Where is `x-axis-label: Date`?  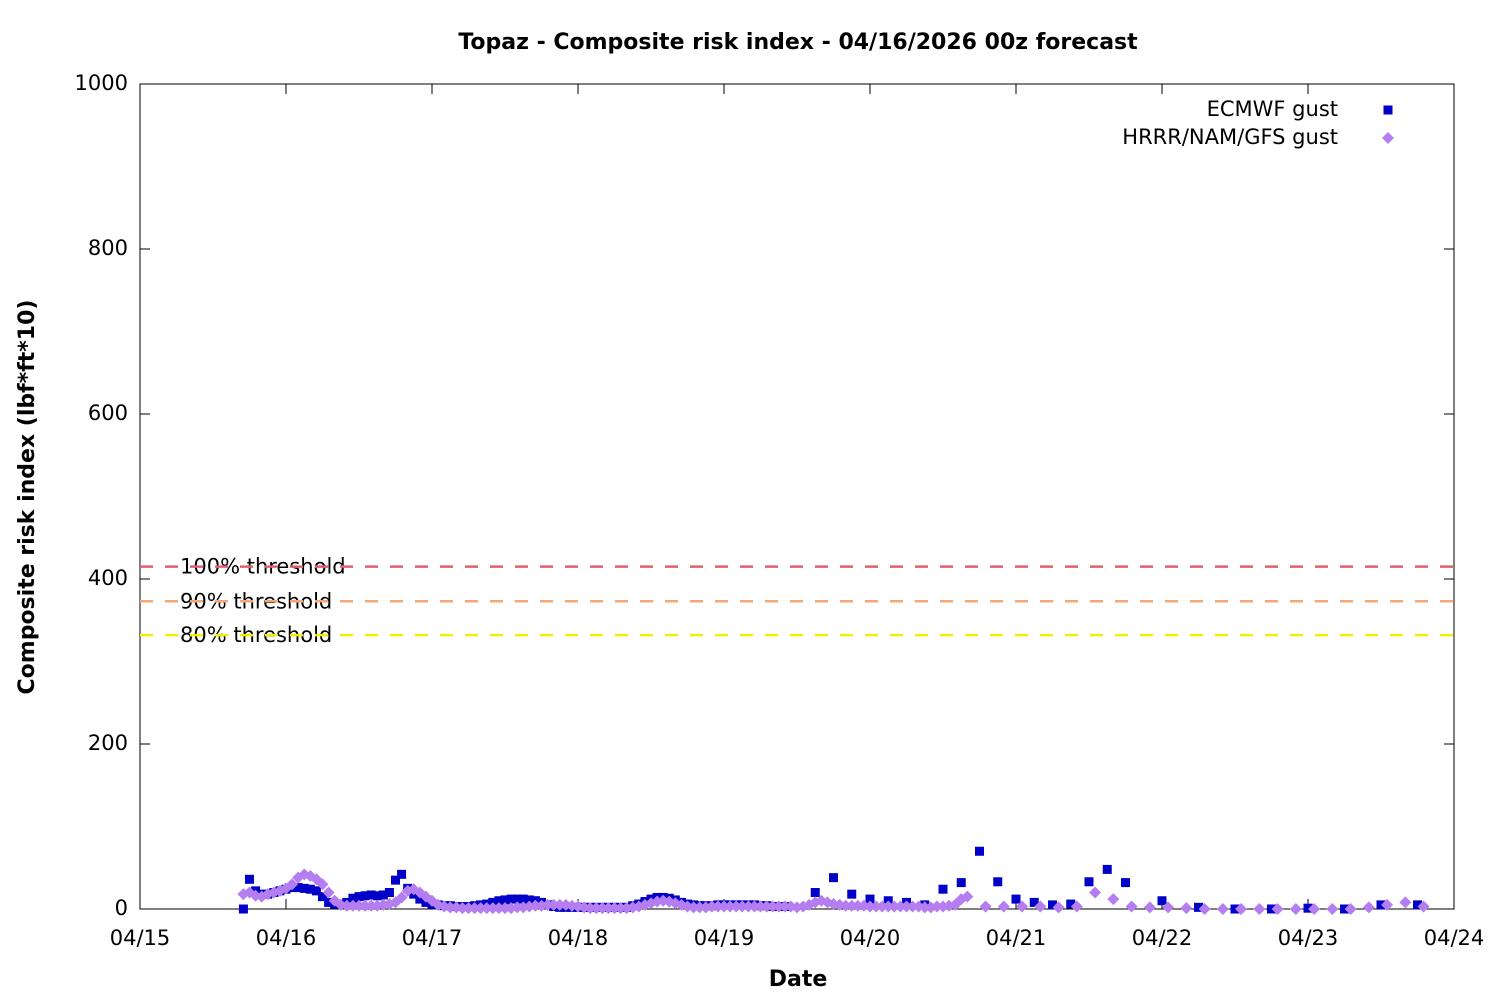
x-axis-label: Date is located at coordinates (798, 979).